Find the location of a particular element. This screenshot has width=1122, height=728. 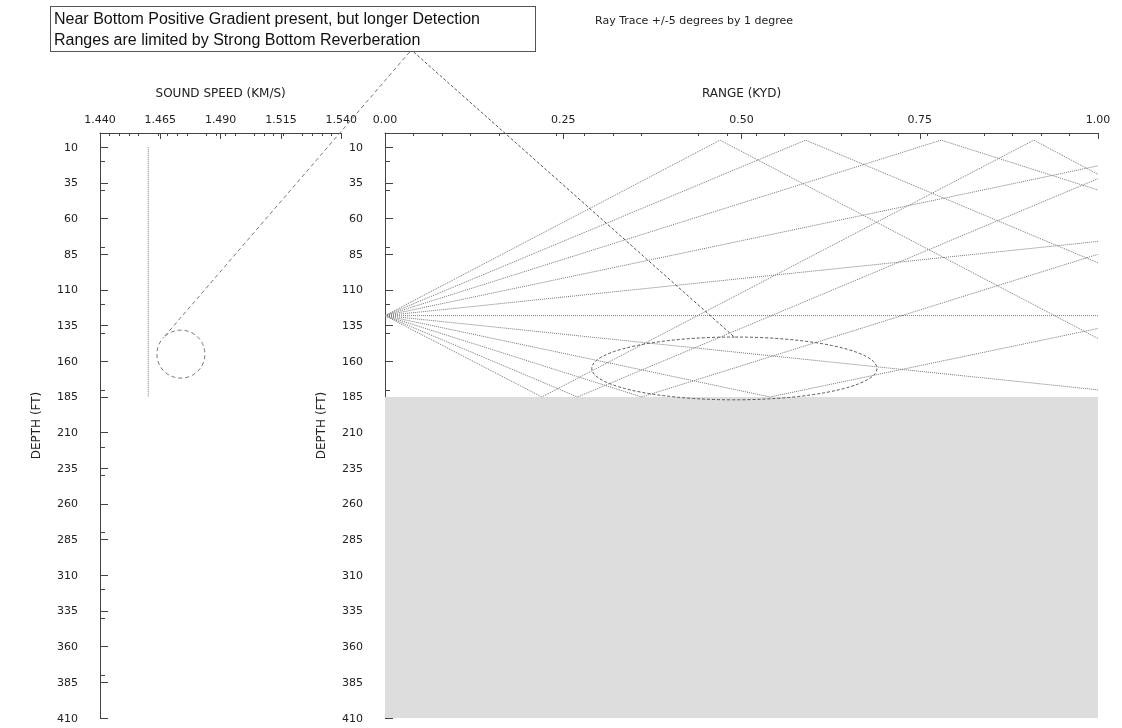

x-tick-label: 0.50 is located at coordinates (741, 119).